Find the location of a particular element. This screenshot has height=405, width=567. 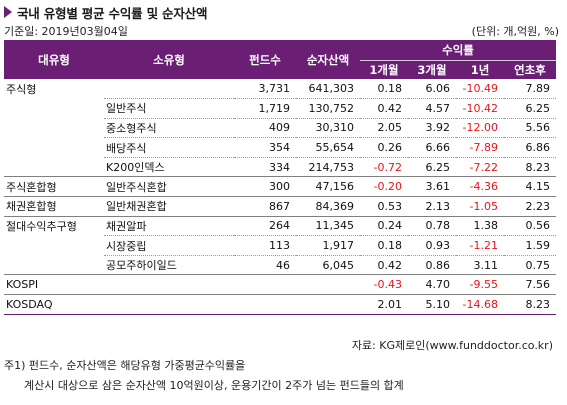

cell-sub-type: 시장중립 is located at coordinates (169, 245).